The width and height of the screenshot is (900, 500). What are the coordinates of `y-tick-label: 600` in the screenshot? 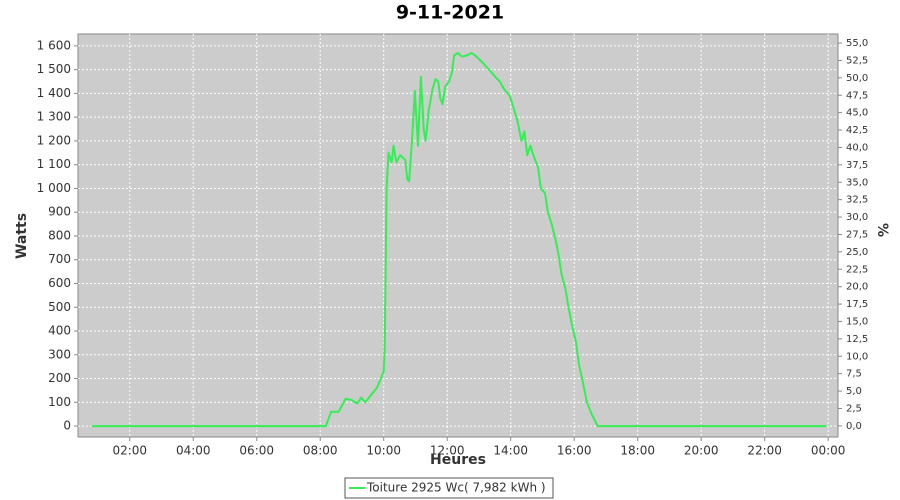 It's located at (59, 283).